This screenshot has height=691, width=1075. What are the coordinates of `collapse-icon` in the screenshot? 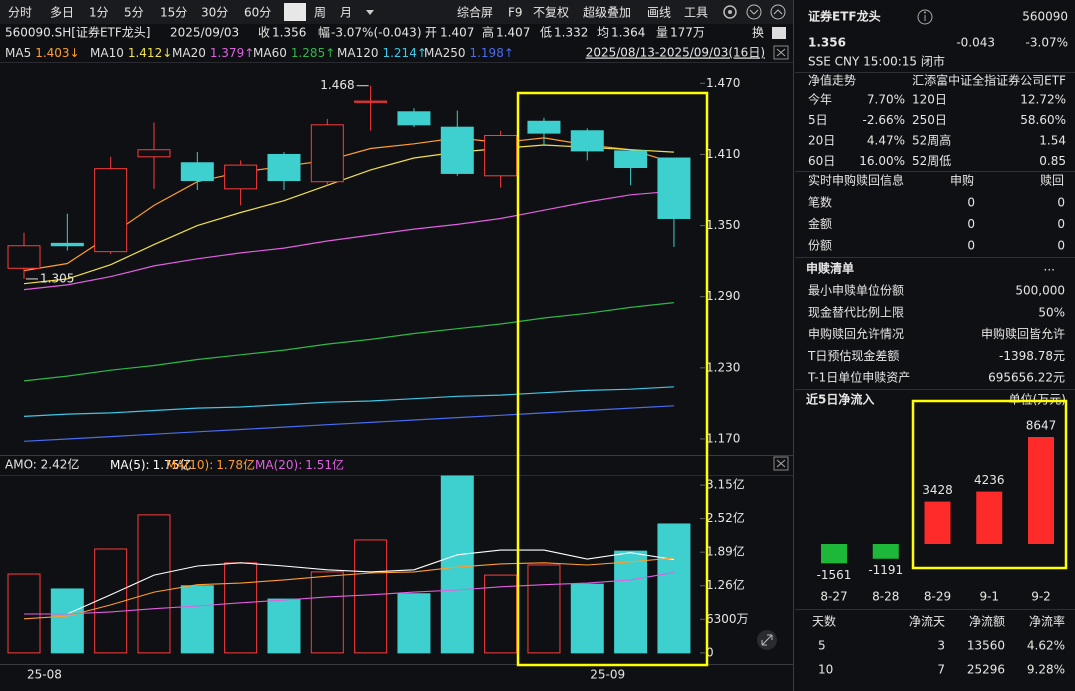 It's located at (754, 12).